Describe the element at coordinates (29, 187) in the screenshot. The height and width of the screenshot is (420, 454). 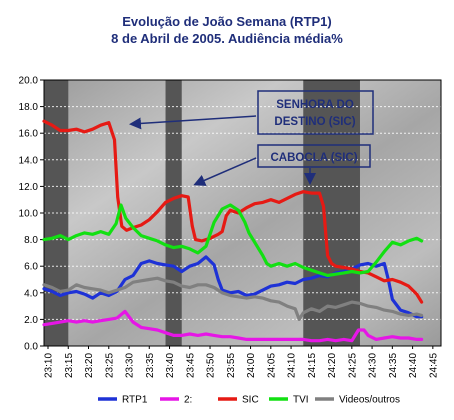
I see `y-tick-label: 12.0` at that location.